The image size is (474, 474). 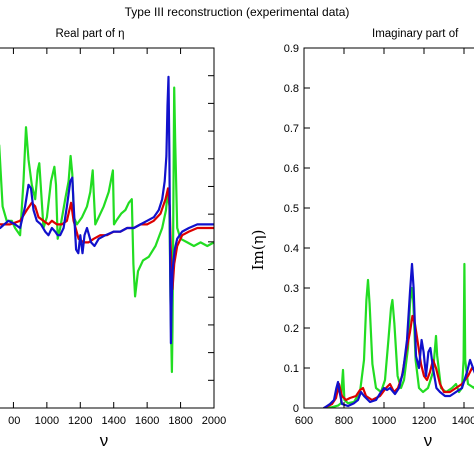 What do you see at coordinates (80, 421) in the screenshot?
I see `real-part-x-tick-label: 1200` at bounding box center [80, 421].